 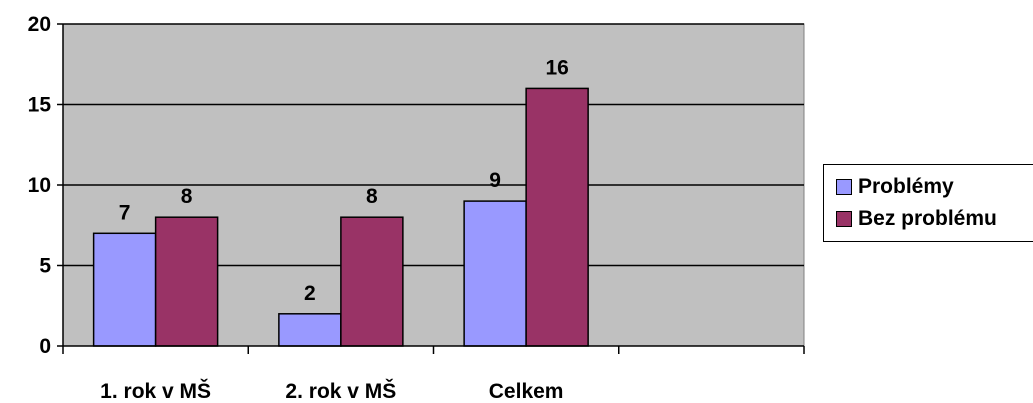 I want to click on data-label: 9, so click(x=495, y=180).